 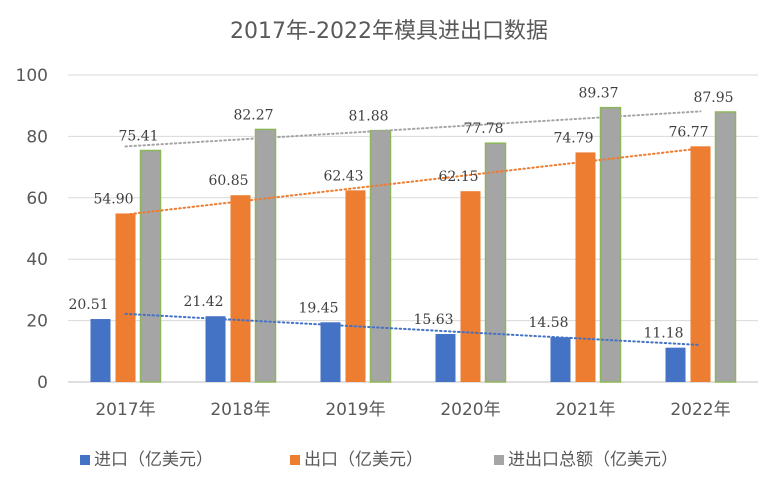 I want to click on x-tick-label: 2018年, so click(x=240, y=410).